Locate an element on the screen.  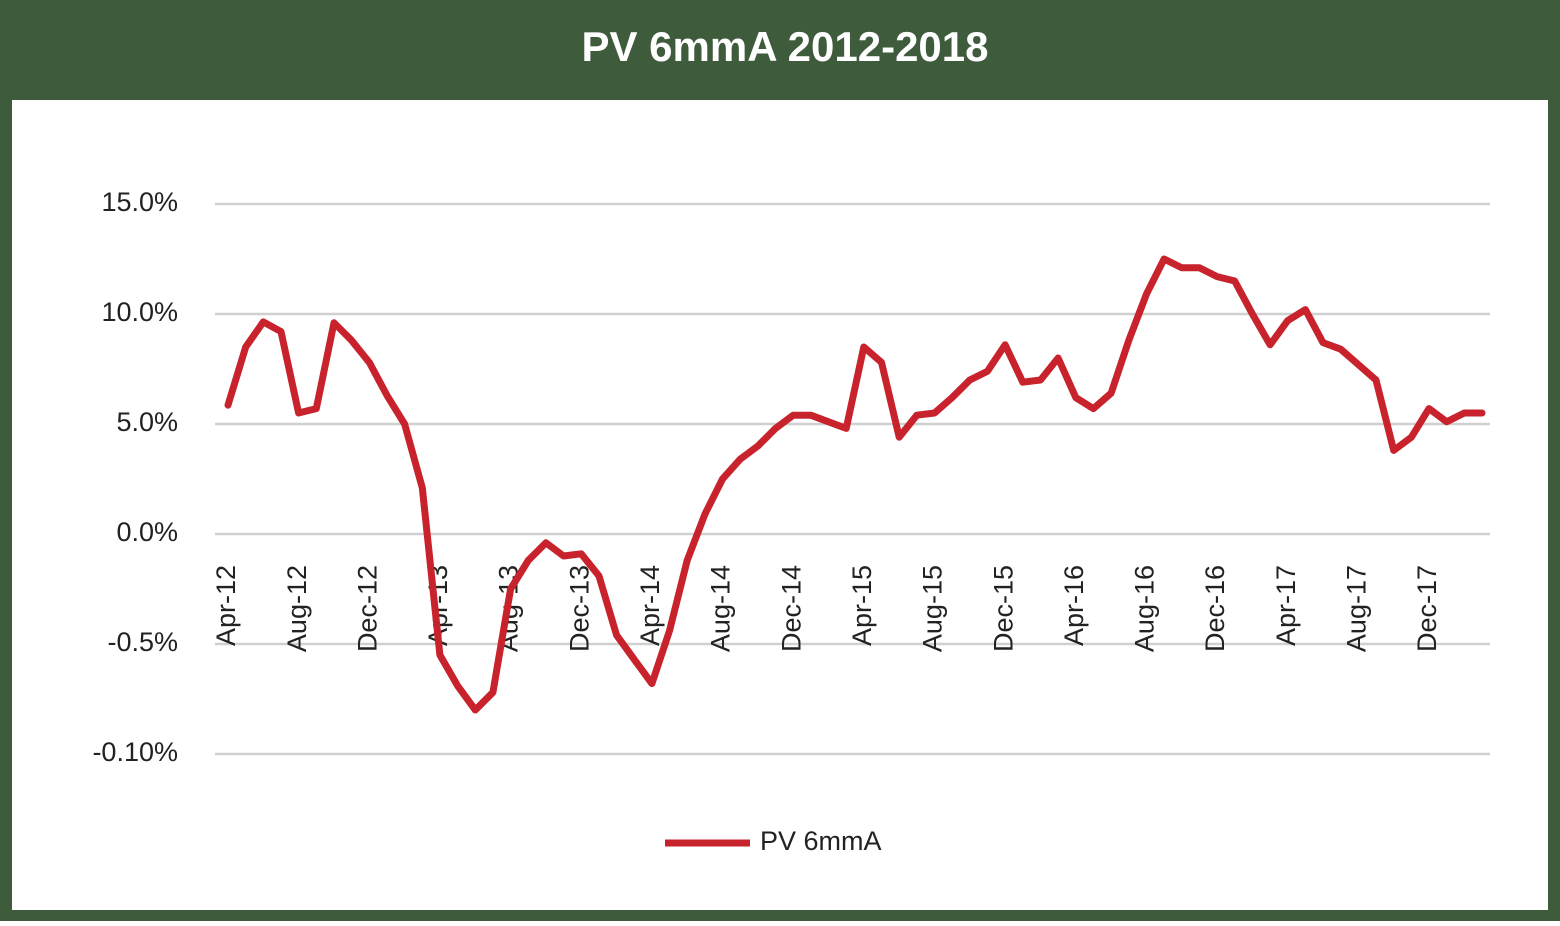
legend-label: PV 6mmA is located at coordinates (821, 841).